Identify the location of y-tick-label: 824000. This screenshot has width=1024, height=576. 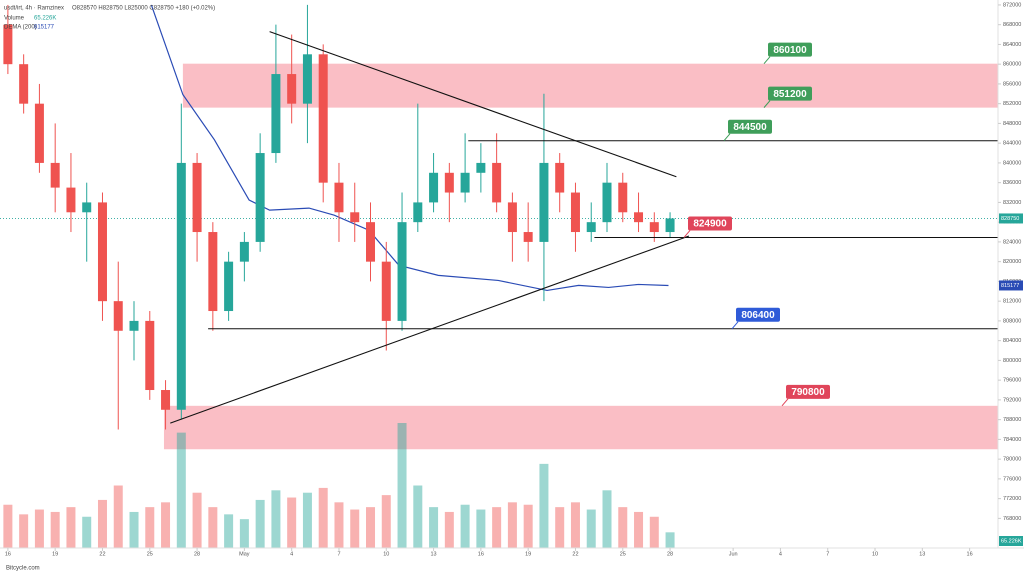
(1012, 242).